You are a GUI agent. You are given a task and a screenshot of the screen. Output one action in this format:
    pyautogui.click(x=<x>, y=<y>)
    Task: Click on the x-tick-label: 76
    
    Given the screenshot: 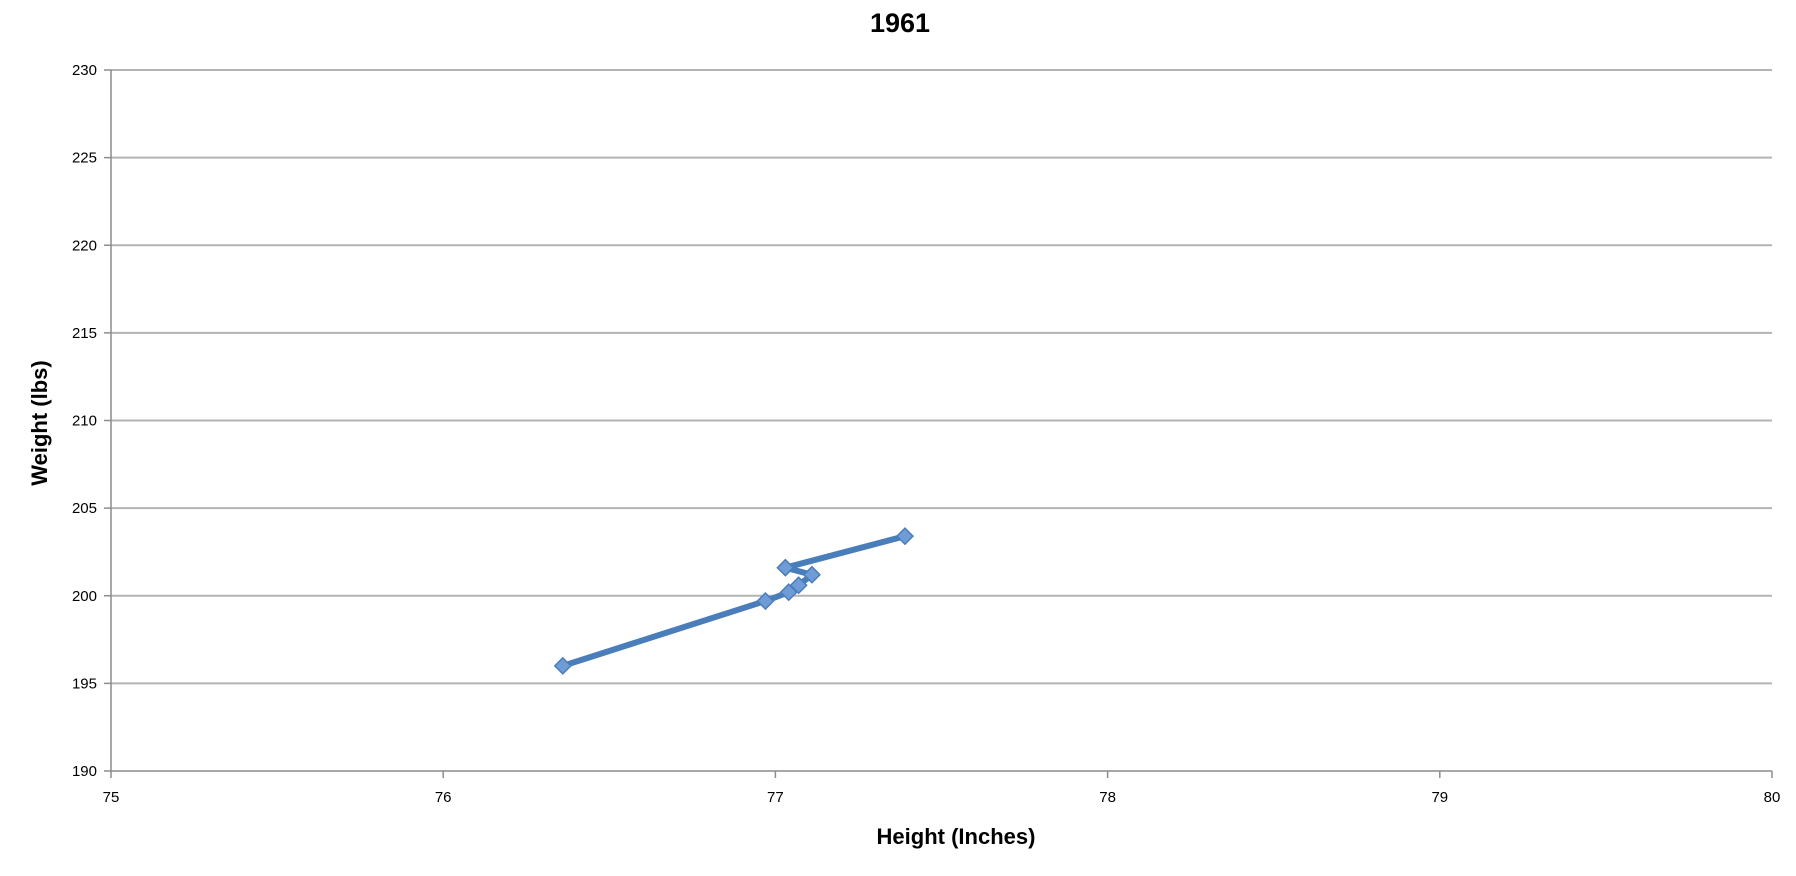 What is the action you would take?
    pyautogui.click(x=443, y=797)
    